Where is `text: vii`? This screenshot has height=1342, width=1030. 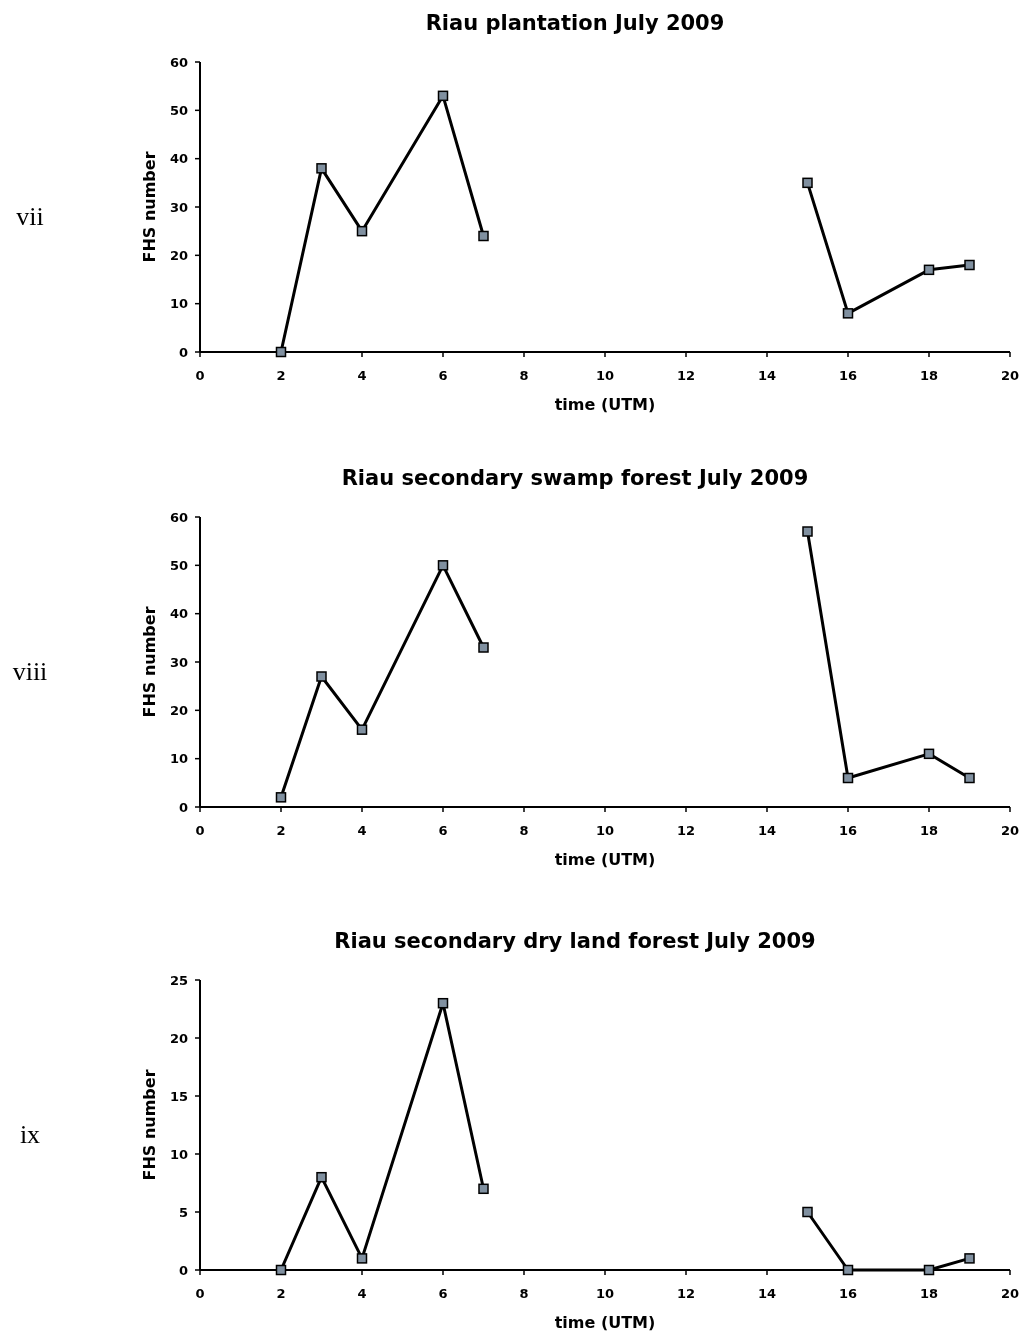
text: vii is located at coordinates (30, 216).